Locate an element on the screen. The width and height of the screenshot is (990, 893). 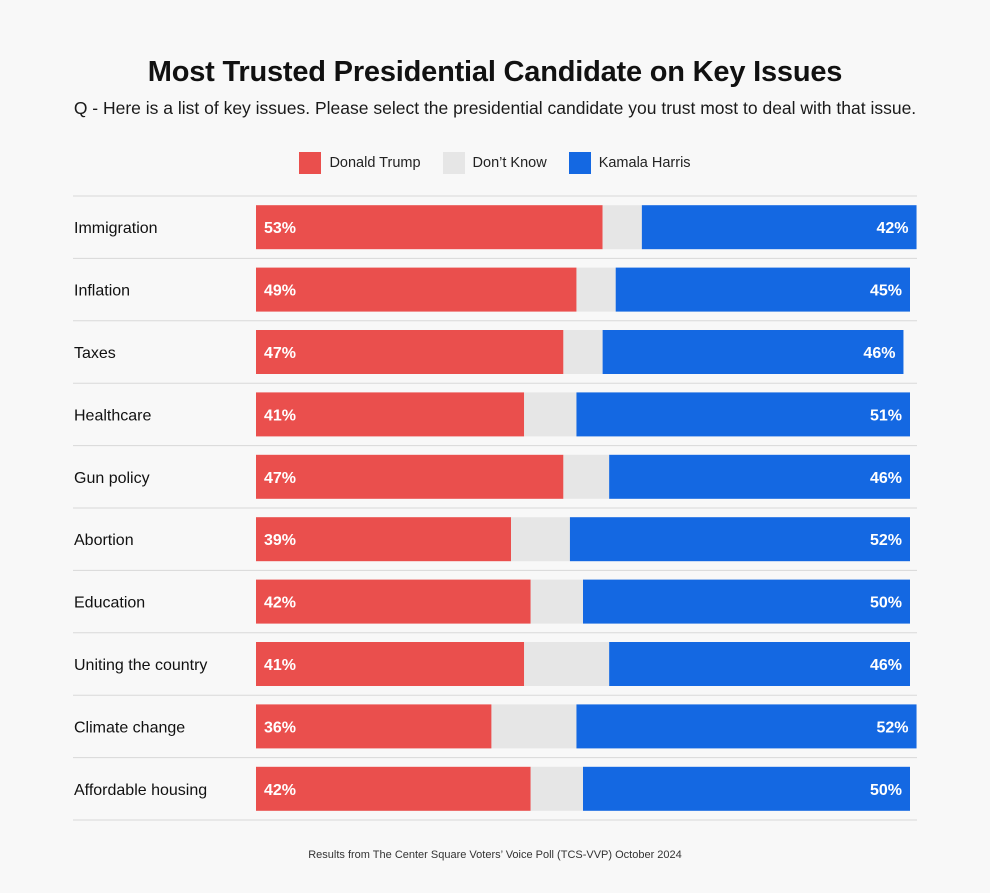
legend-swatch-harris is located at coordinates (579, 163).